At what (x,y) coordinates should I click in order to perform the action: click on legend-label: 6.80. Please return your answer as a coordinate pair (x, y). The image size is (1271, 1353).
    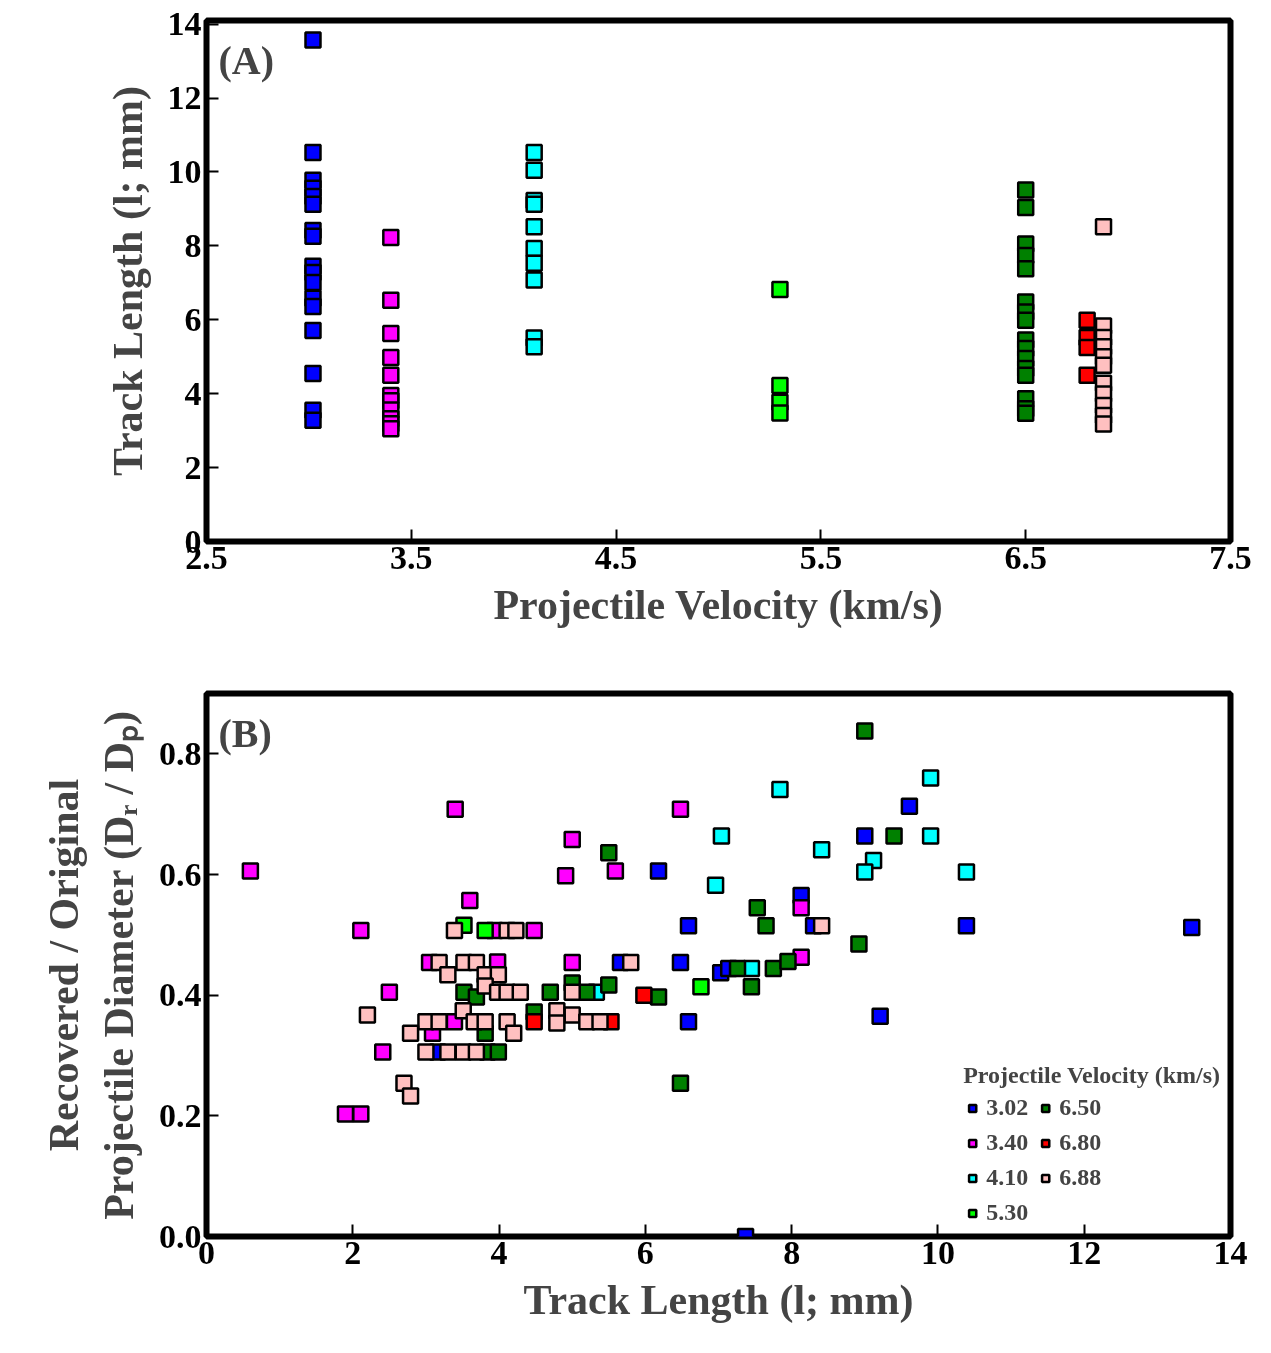
    Looking at the image, I should click on (1080, 1142).